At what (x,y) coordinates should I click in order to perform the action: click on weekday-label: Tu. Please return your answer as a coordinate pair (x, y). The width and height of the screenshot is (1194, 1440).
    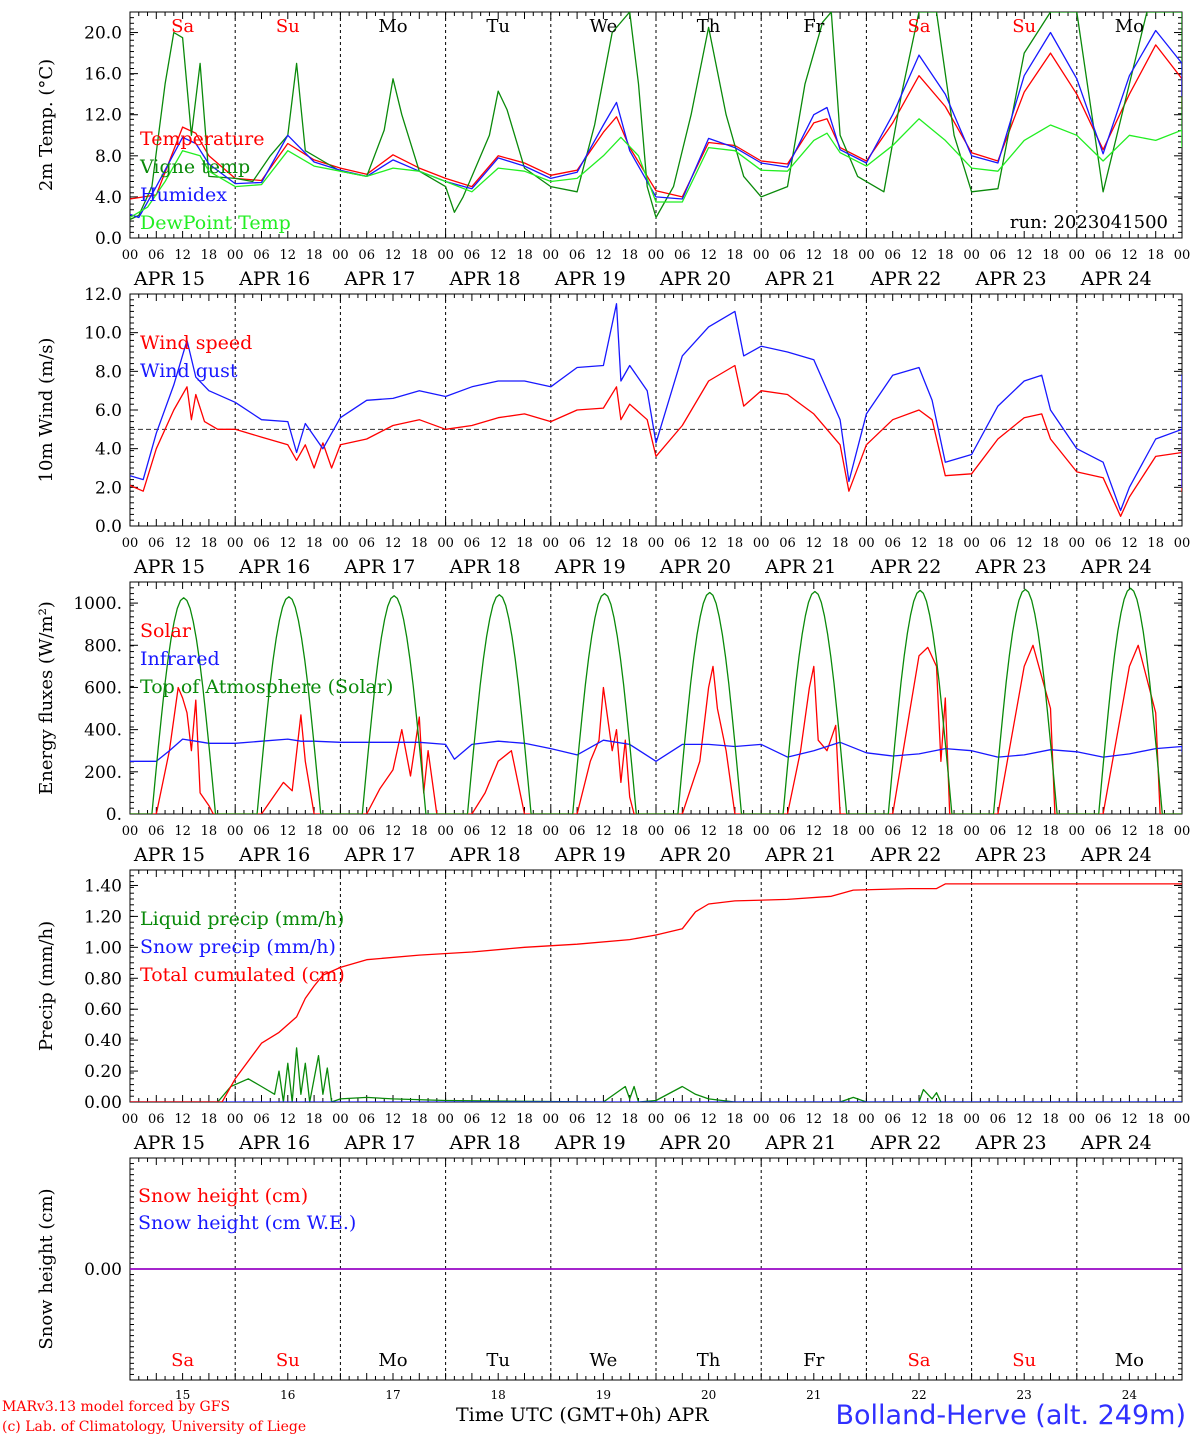
    Looking at the image, I should click on (498, 1360).